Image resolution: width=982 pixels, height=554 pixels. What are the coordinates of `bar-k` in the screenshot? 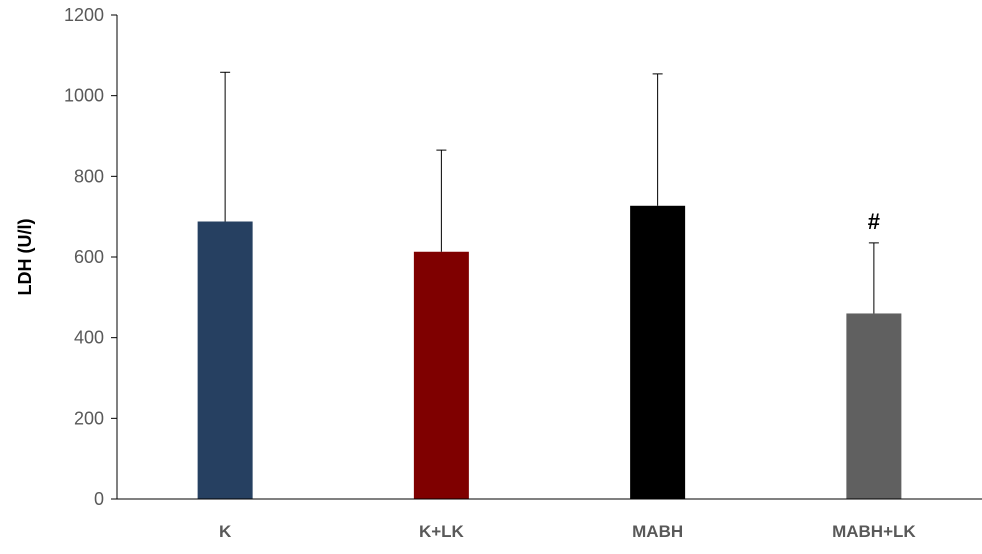 It's located at (225, 360).